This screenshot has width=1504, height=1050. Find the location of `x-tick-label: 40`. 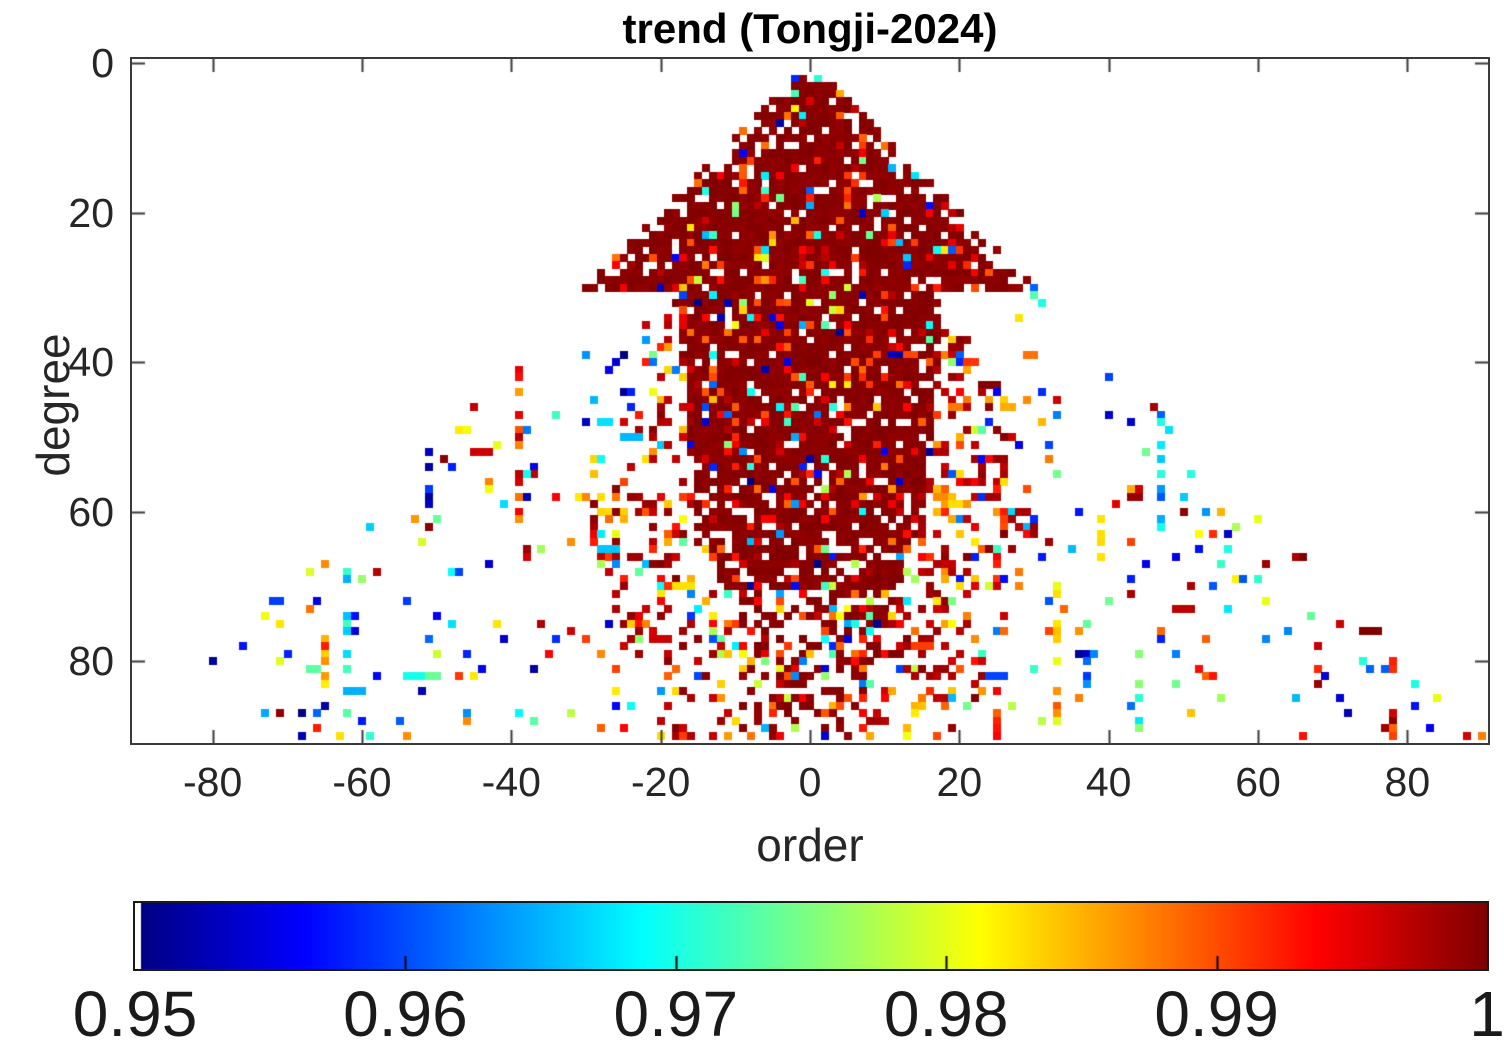

x-tick-label: 40 is located at coordinates (1108, 782).